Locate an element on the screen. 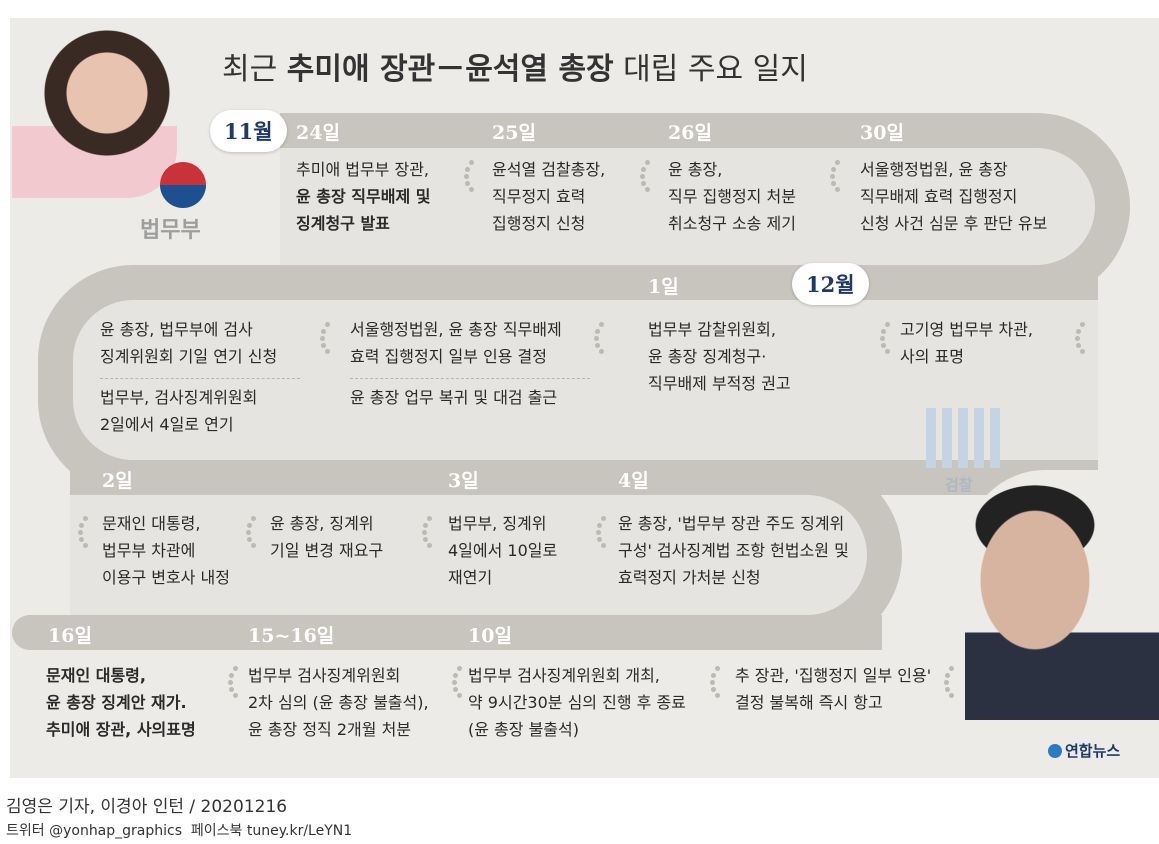 This screenshot has width=1159, height=844. yonhap-text: 연합뉴스 is located at coordinates (1093, 751).